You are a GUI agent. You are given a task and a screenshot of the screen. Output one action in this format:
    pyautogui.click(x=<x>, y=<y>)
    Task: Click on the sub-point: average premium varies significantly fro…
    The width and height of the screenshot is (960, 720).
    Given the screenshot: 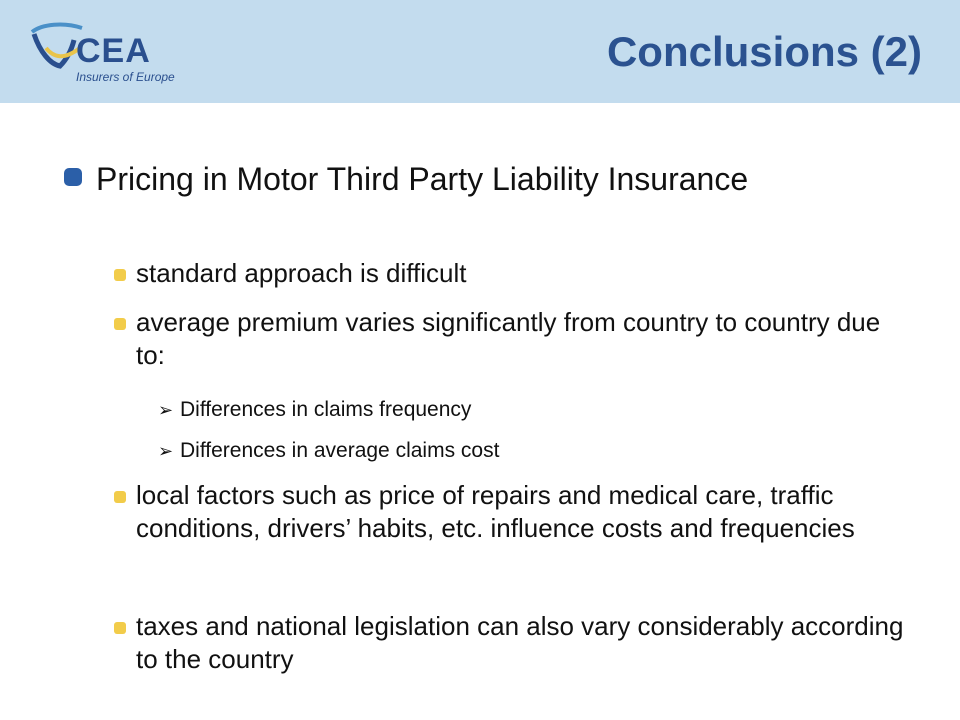 What is the action you would take?
    pyautogui.click(x=508, y=338)
    